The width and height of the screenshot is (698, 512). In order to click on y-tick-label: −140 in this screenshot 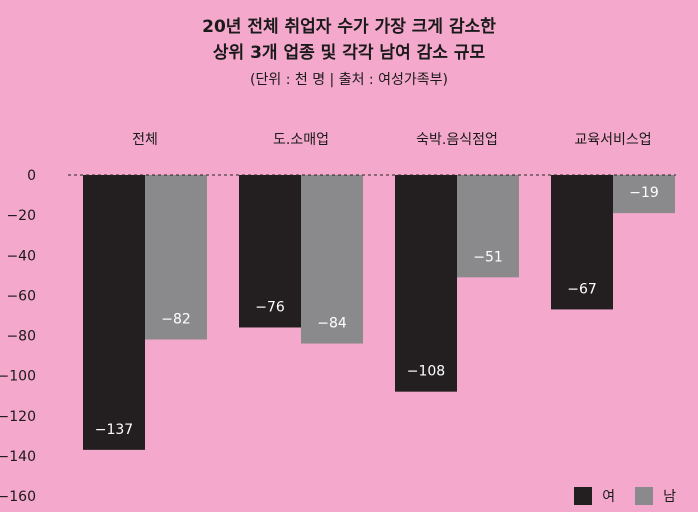, I will do `click(18, 457)`.